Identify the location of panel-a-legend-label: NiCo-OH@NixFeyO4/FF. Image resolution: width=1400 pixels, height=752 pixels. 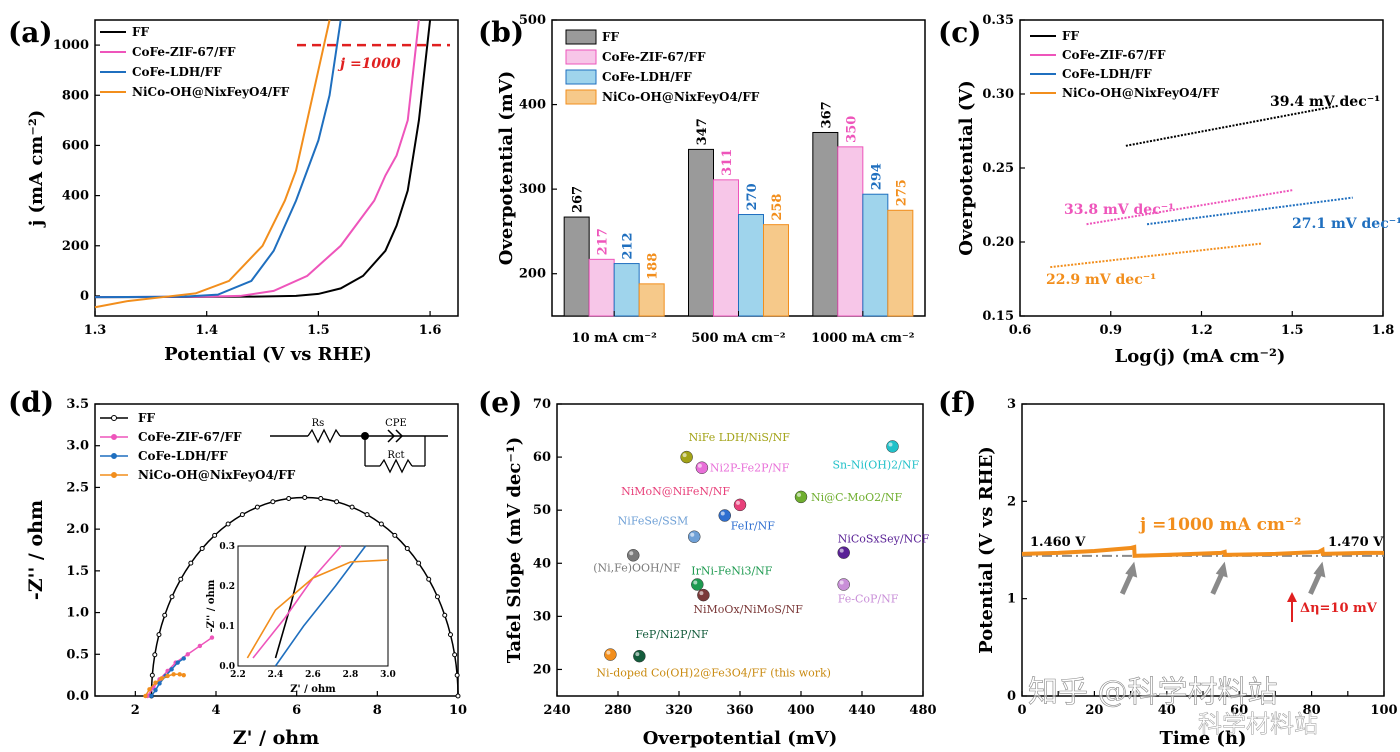
(211, 92).